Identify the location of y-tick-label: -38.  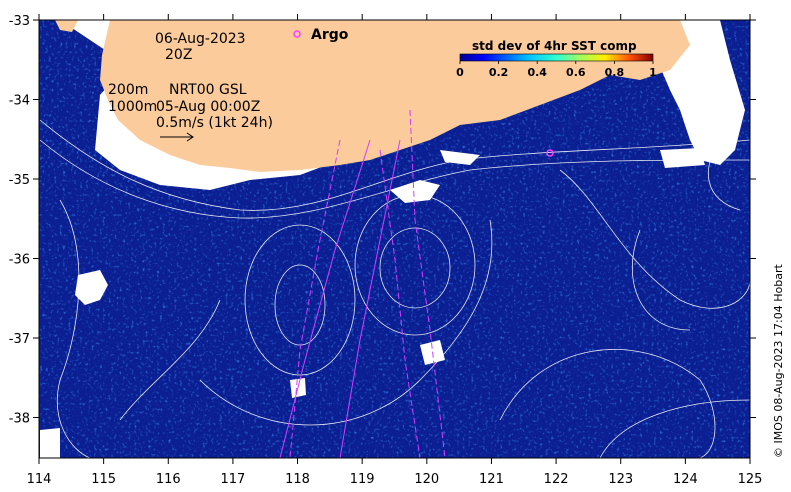
(19, 419).